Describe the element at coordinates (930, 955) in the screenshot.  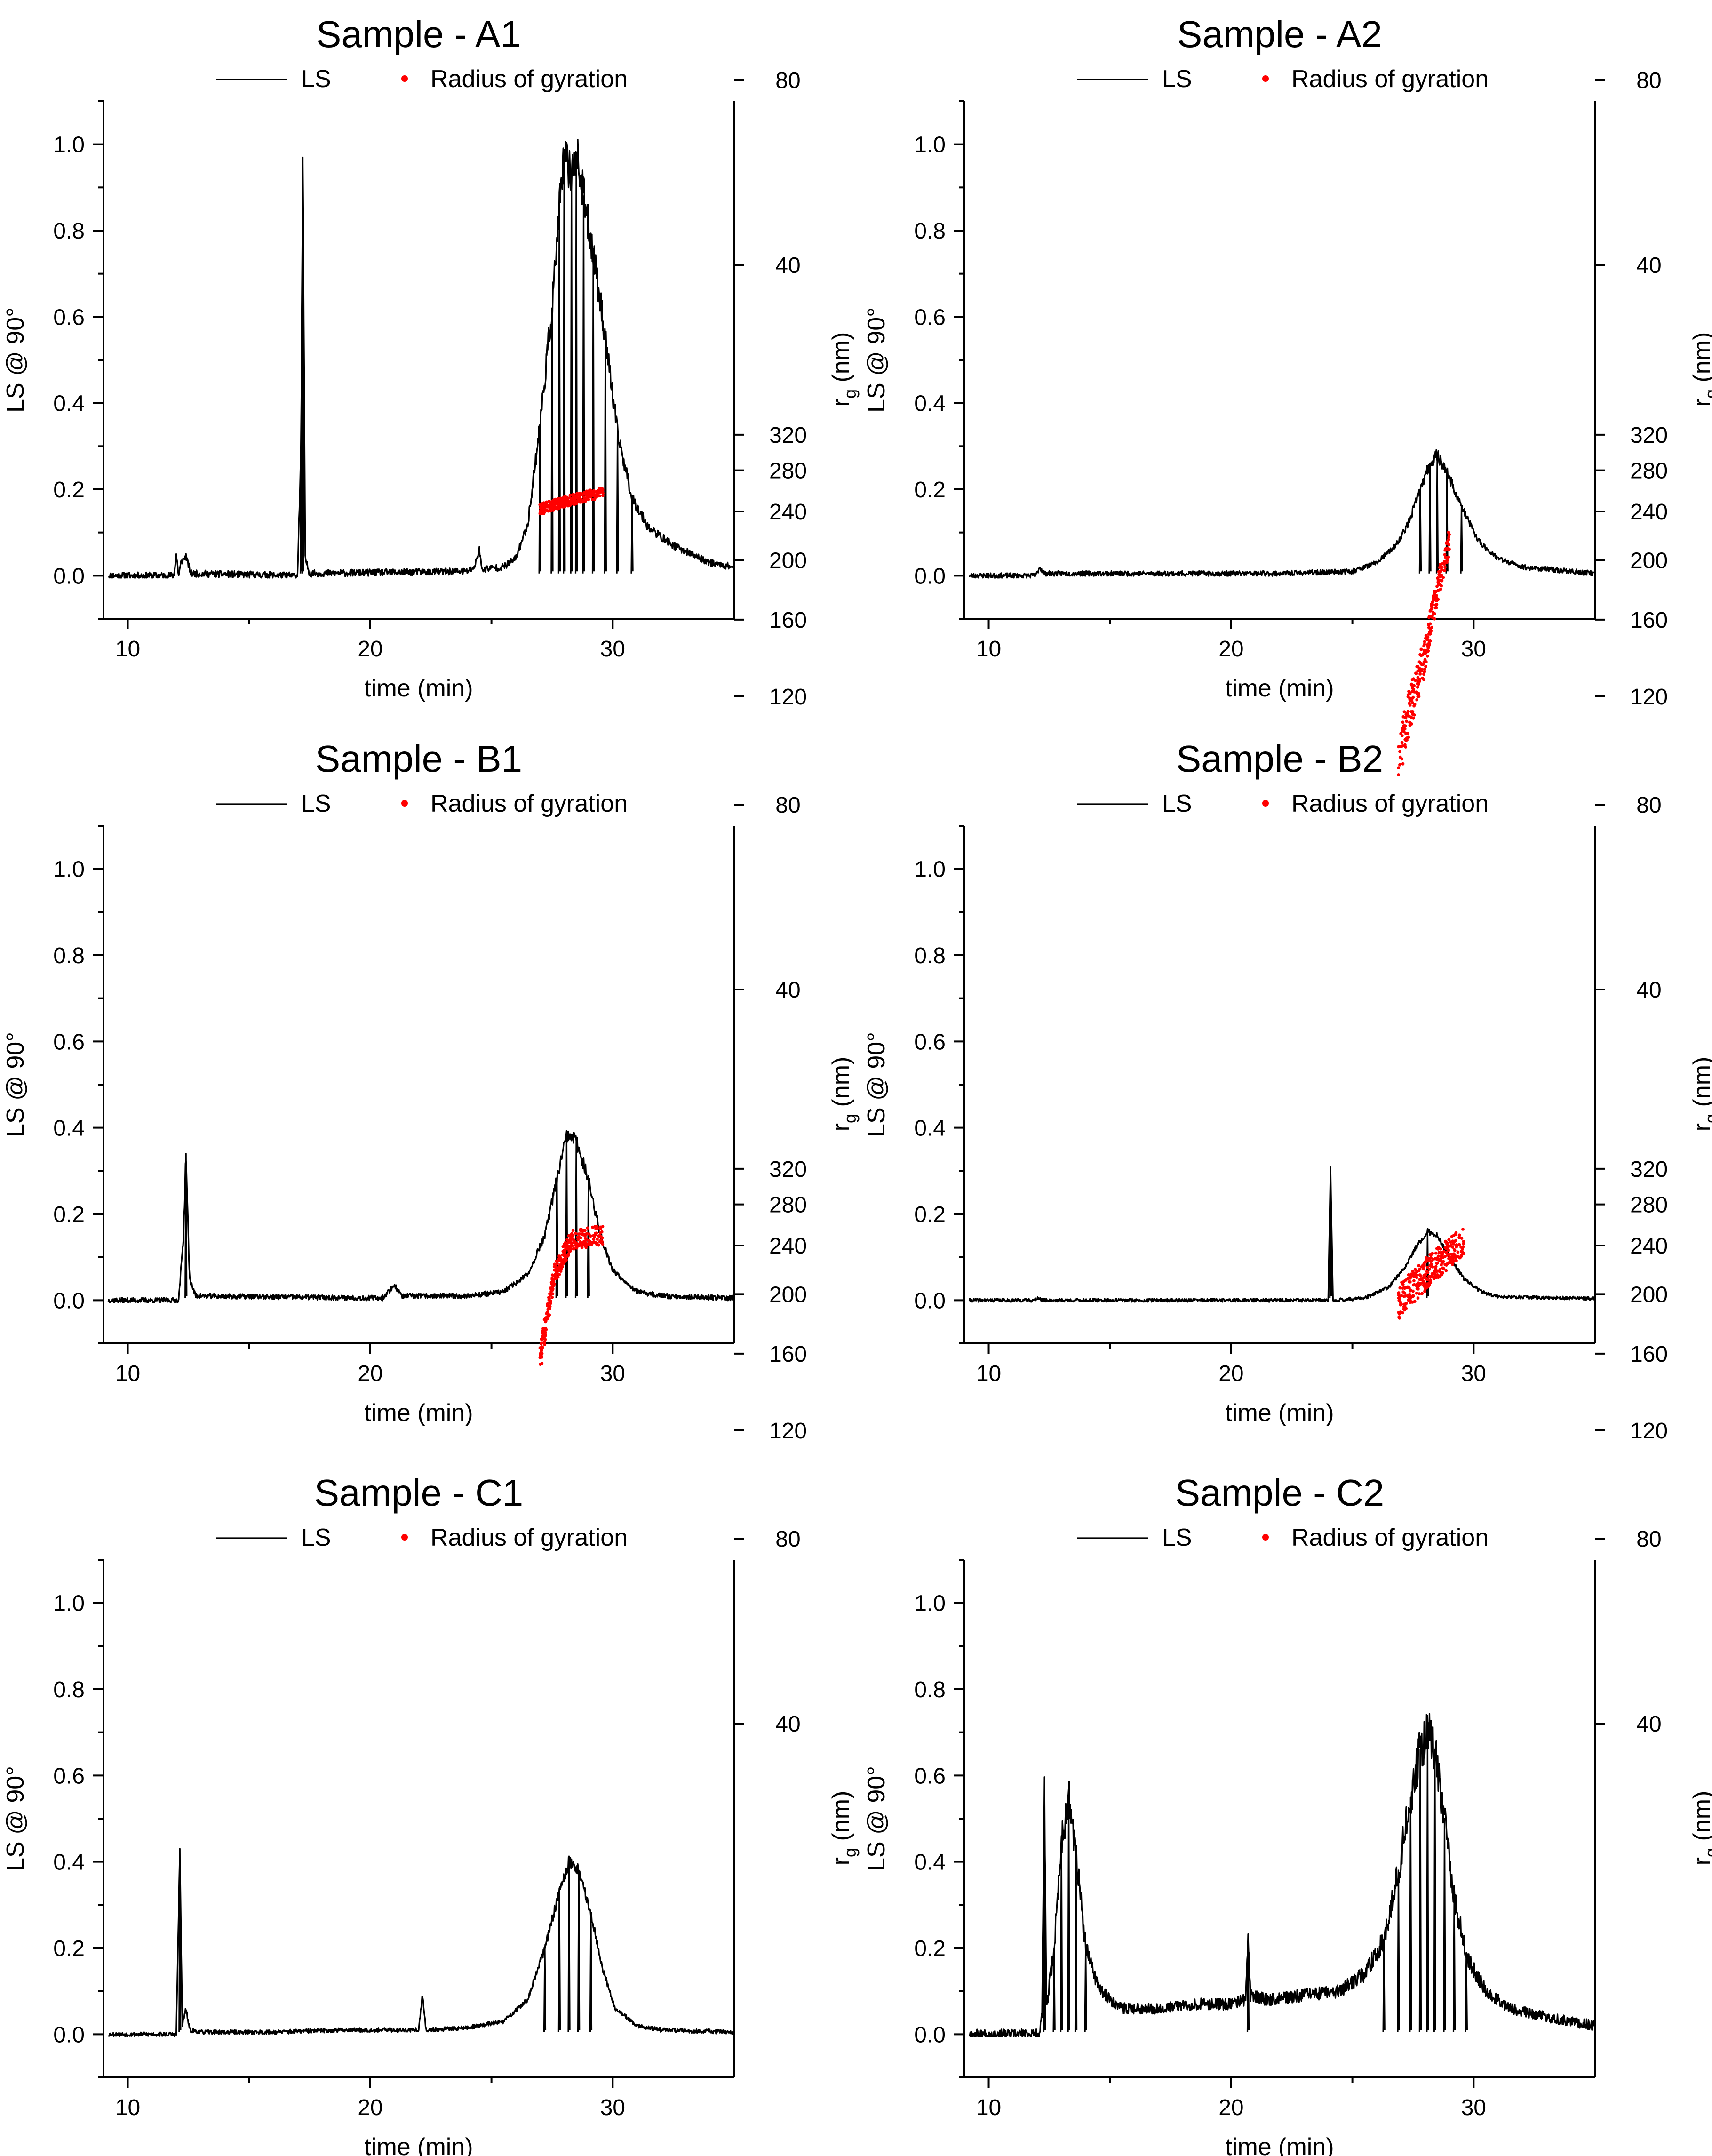
I see `y-tick-label: 0.8` at that location.